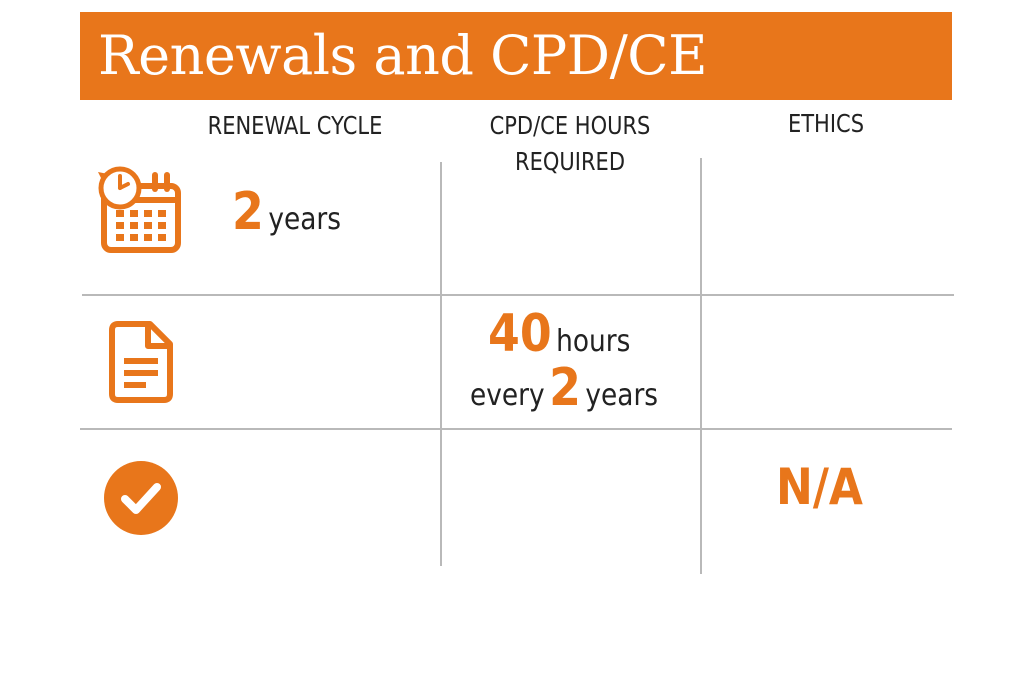 This screenshot has width=1024, height=682. What do you see at coordinates (140, 211) in the screenshot?
I see `calendar-clock-icon` at bounding box center [140, 211].